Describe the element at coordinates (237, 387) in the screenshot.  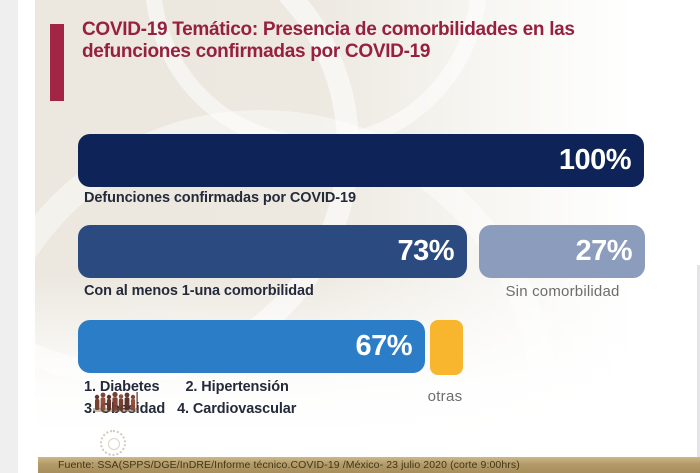
I see `comorbidity-item: 2. Hipertensión` at that location.